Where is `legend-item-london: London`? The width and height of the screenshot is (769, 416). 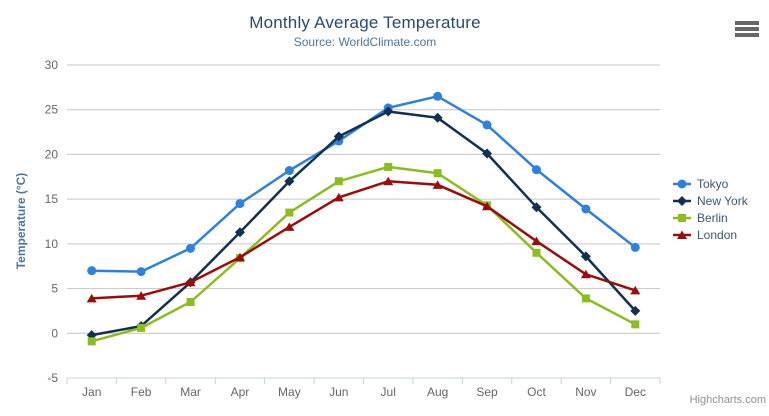 legend-item-london: London is located at coordinates (710, 234).